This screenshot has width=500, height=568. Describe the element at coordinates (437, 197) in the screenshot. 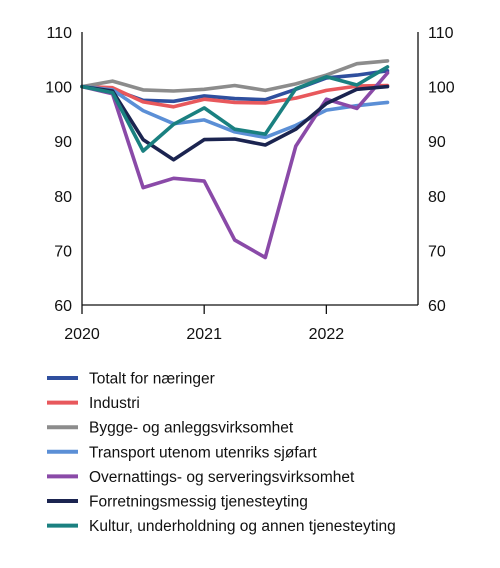

I see `y-tick-label-right: 80` at that location.